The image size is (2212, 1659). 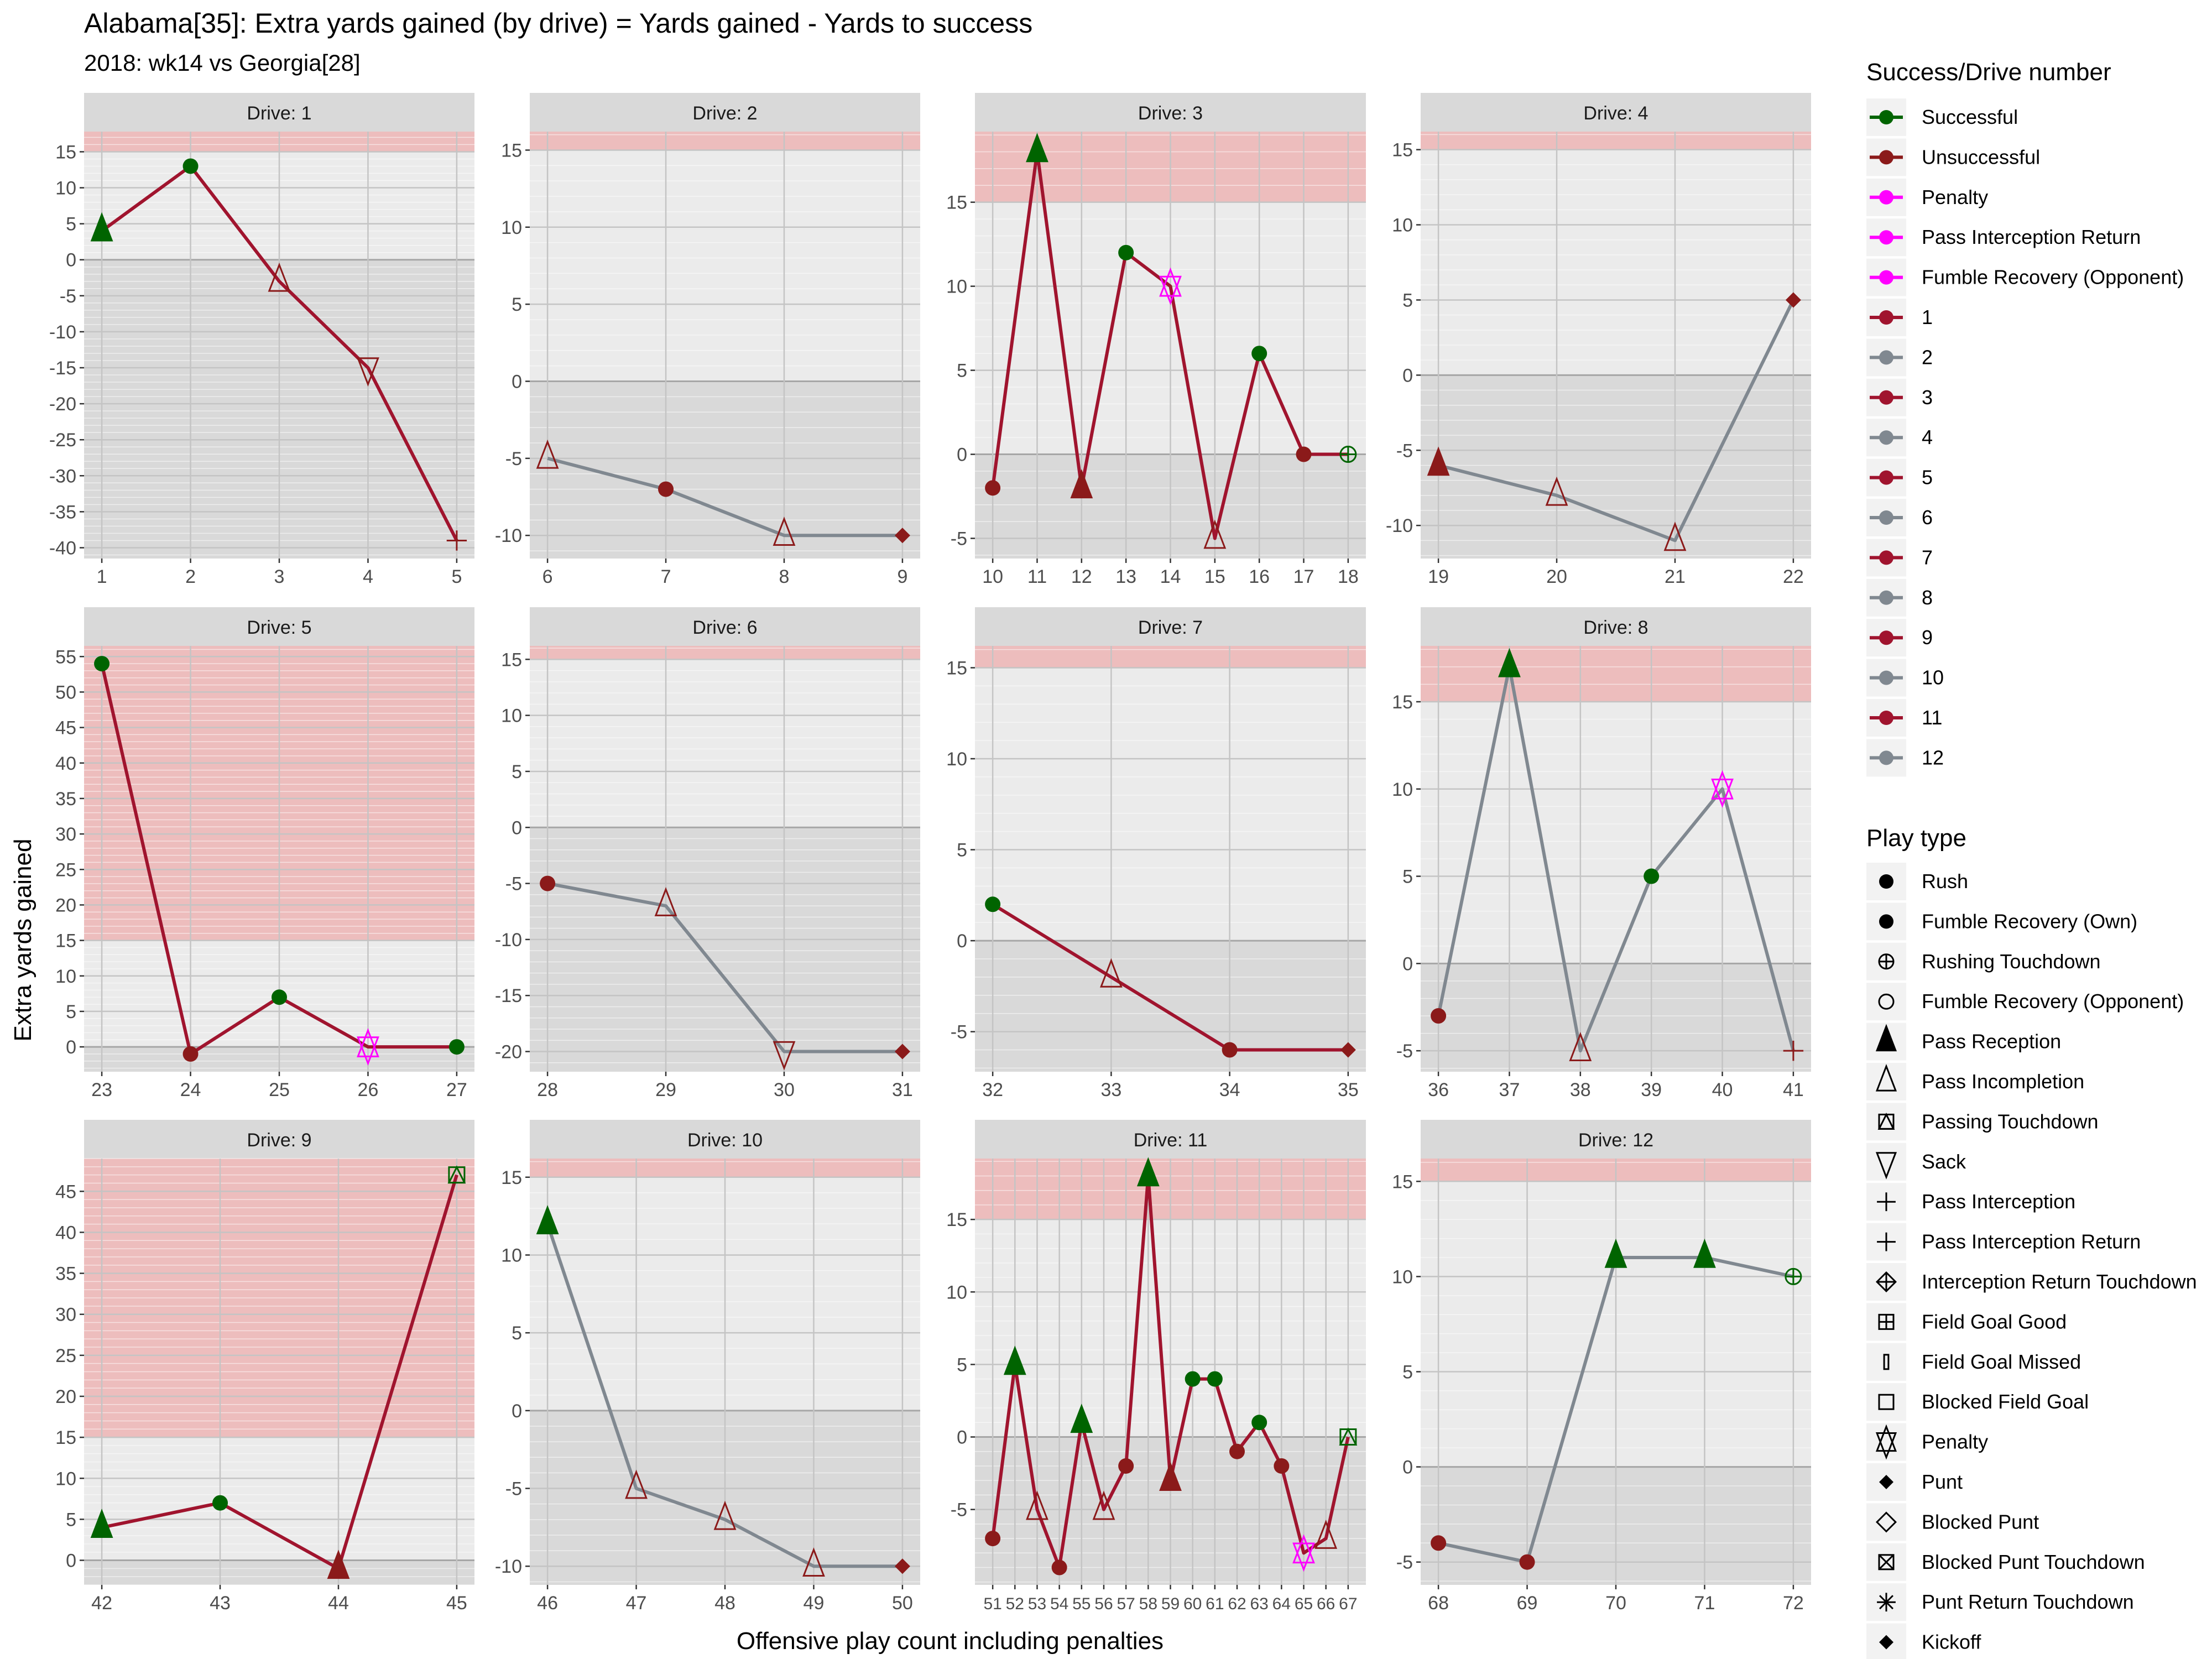 I want to click on negative-region, so click(x=1616, y=1018).